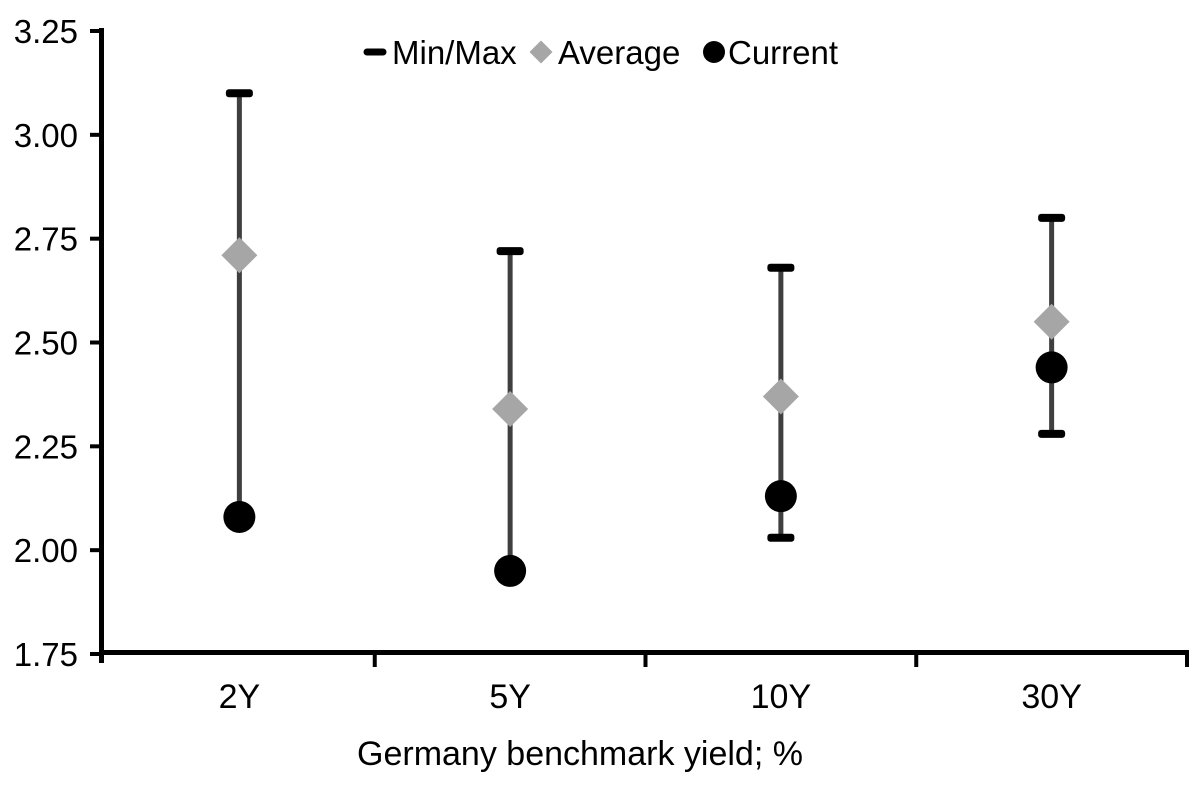 This screenshot has height=788, width=1200. I want to click on current-marker-30Y, so click(1051, 367).